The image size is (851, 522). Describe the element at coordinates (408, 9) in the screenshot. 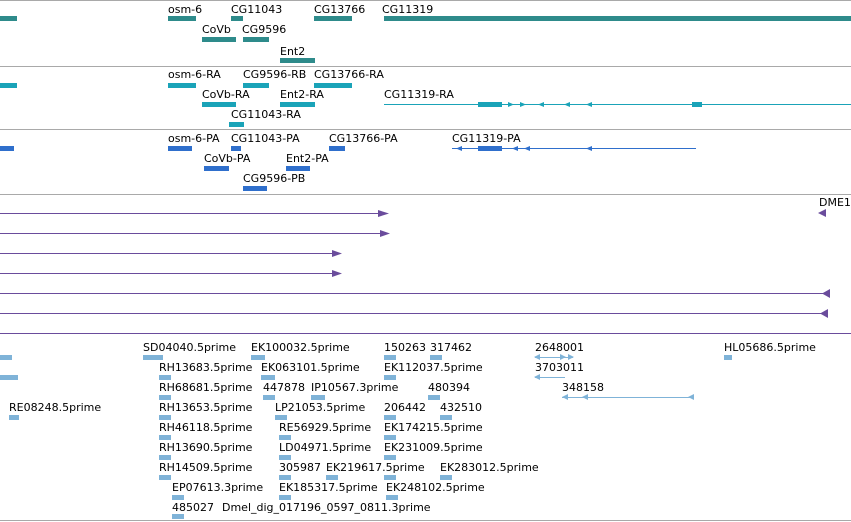

I see `gene-label: CG11319` at that location.